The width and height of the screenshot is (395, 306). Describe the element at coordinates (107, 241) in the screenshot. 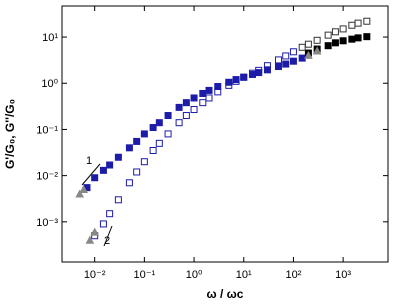

I see `slope-label: 2` at that location.